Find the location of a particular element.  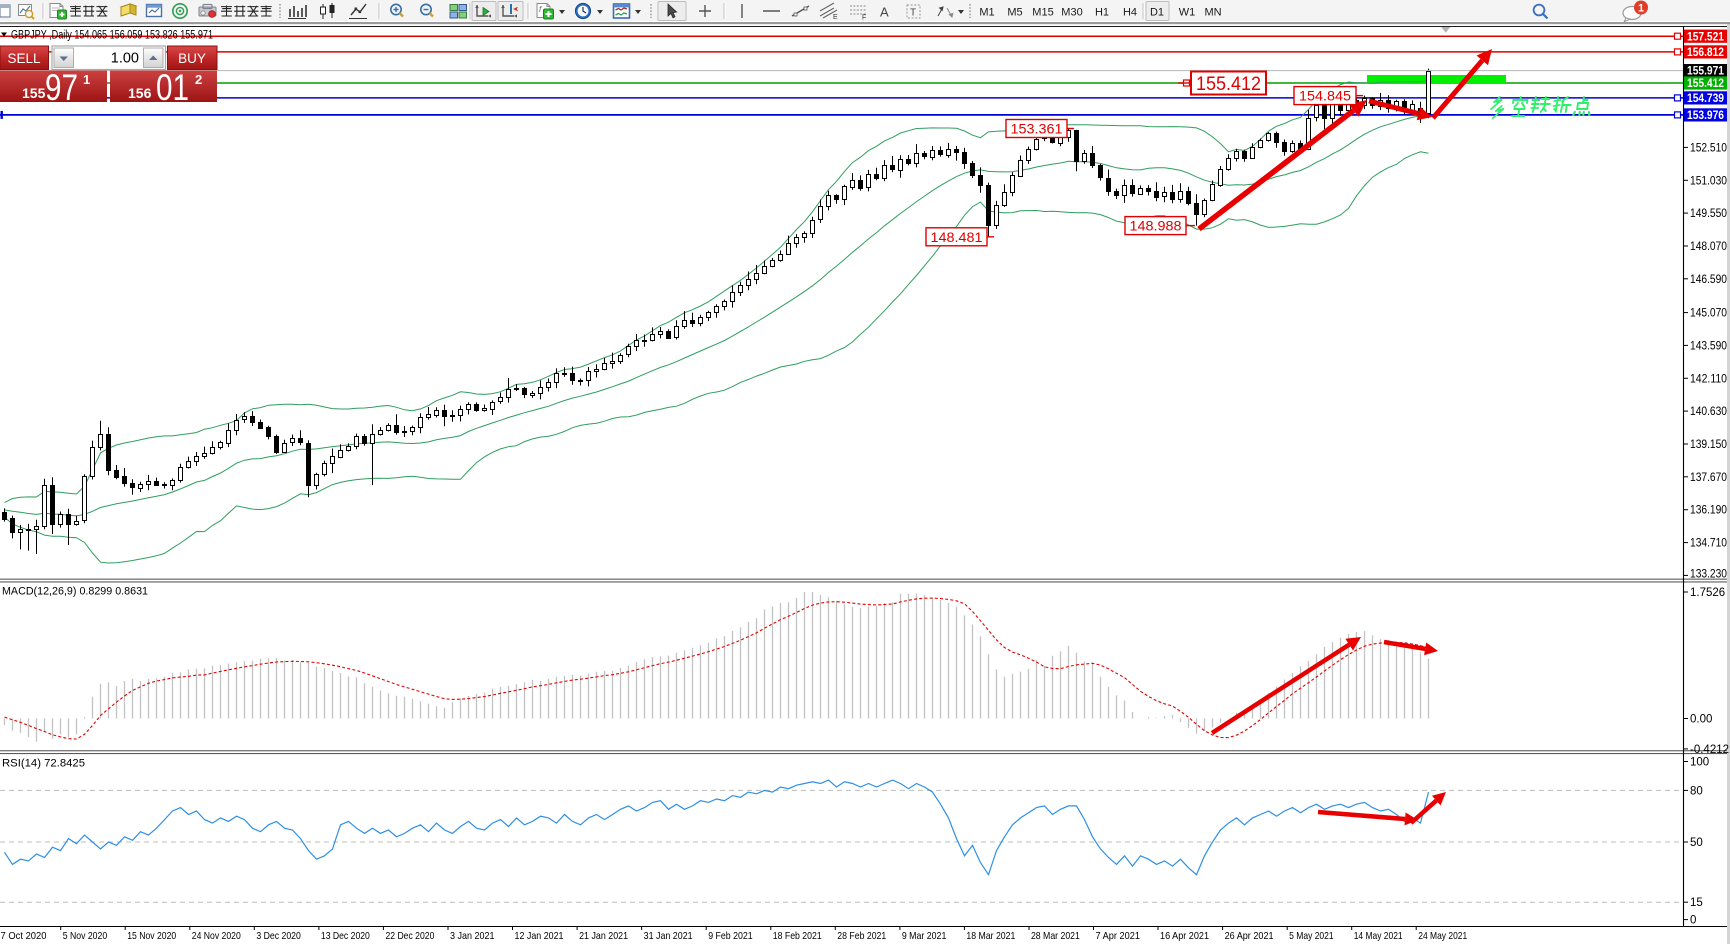

svg-text: 152.510 is located at coordinates (1708, 148).